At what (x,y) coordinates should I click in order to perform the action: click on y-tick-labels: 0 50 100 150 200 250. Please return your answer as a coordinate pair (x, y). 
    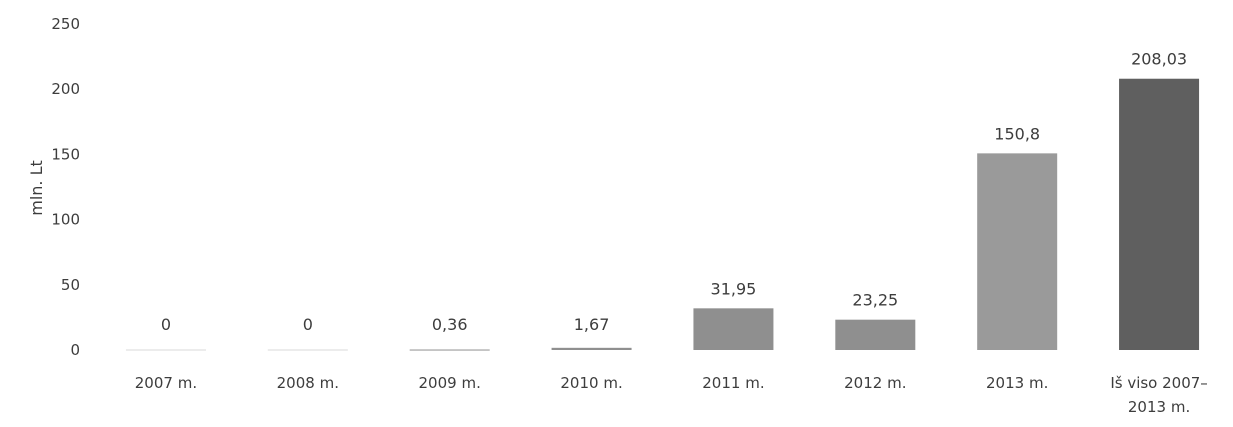
    Looking at the image, I should click on (65, 187).